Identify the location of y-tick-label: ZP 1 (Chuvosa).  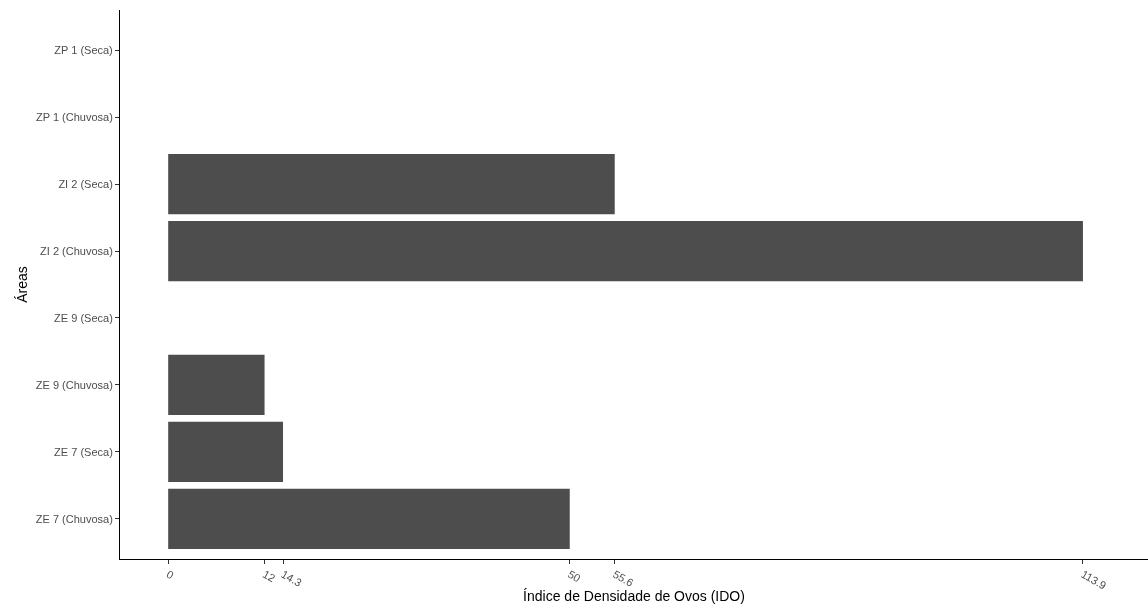
(74, 116).